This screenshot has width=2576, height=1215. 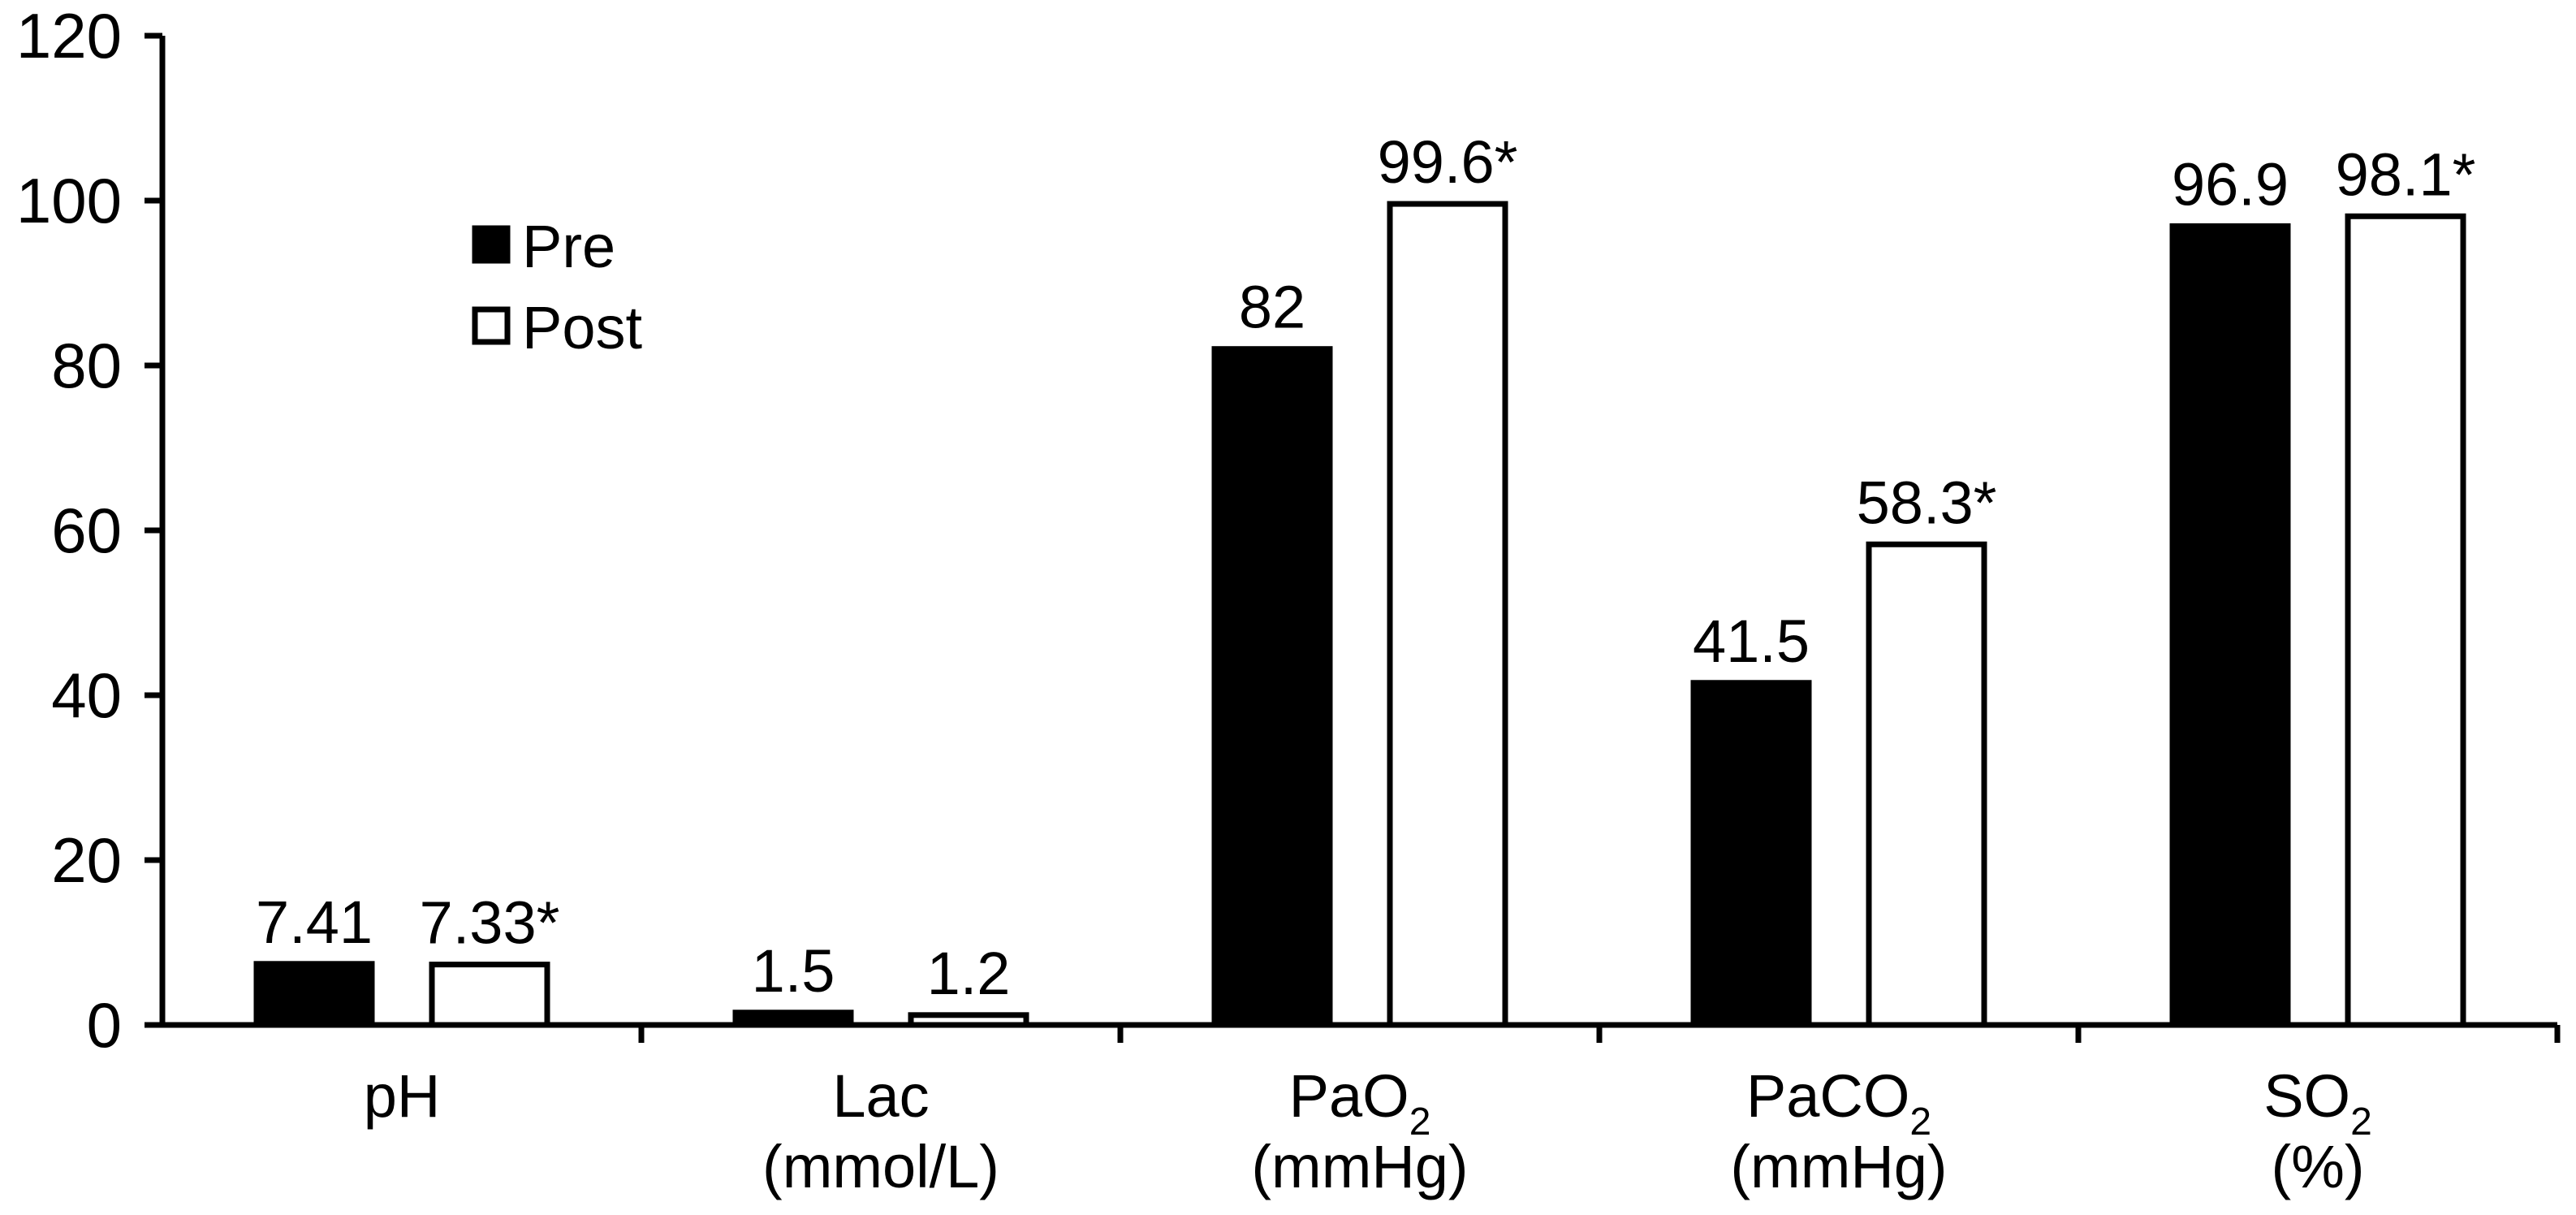 I want to click on data-label-pre-0: 7.41, so click(x=314, y=922).